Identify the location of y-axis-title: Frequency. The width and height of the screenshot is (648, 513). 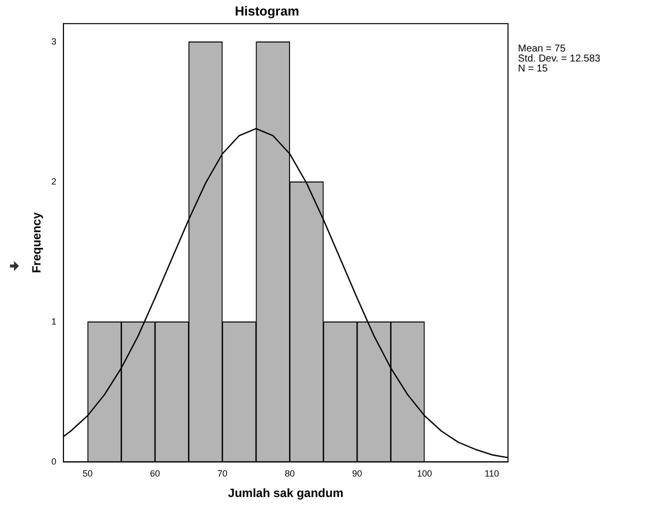
(37, 243).